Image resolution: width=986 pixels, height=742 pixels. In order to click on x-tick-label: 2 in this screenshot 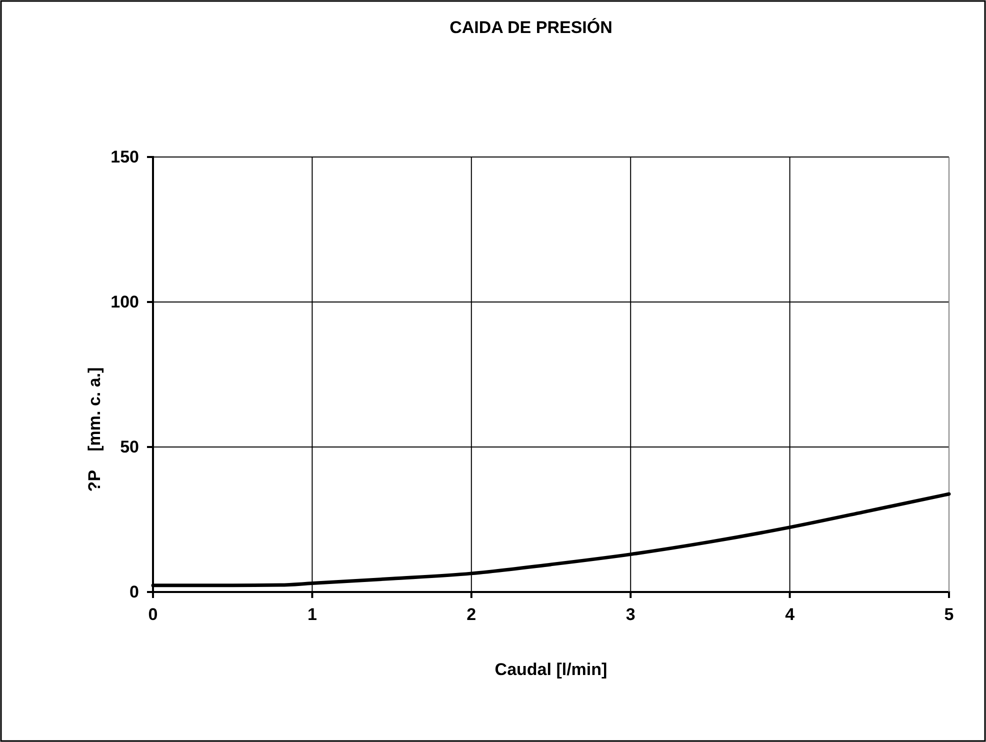, I will do `click(471, 614)`.